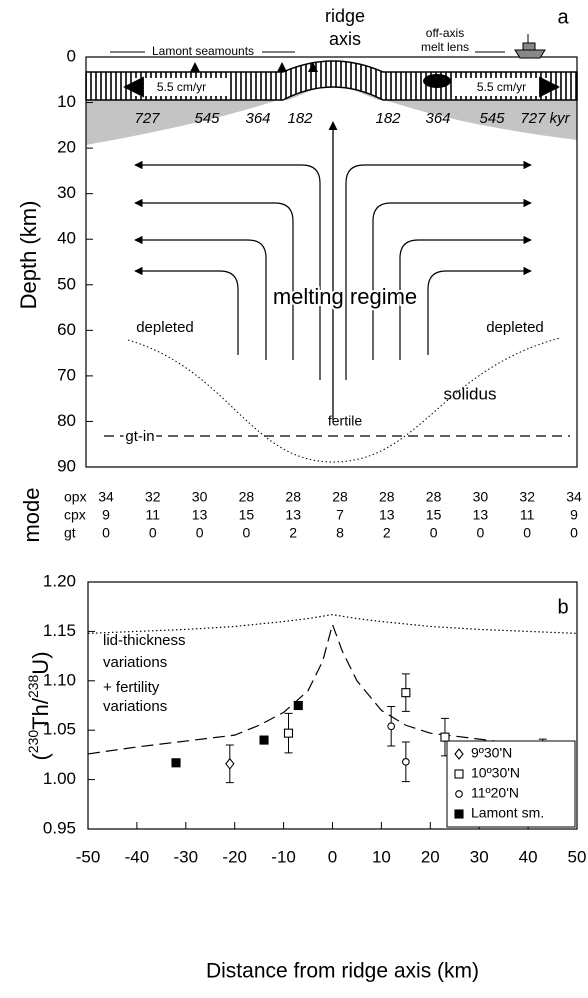 This screenshot has width=588, height=998. What do you see at coordinates (545, 118) in the screenshot?
I see `age-label: 727 kyr` at bounding box center [545, 118].